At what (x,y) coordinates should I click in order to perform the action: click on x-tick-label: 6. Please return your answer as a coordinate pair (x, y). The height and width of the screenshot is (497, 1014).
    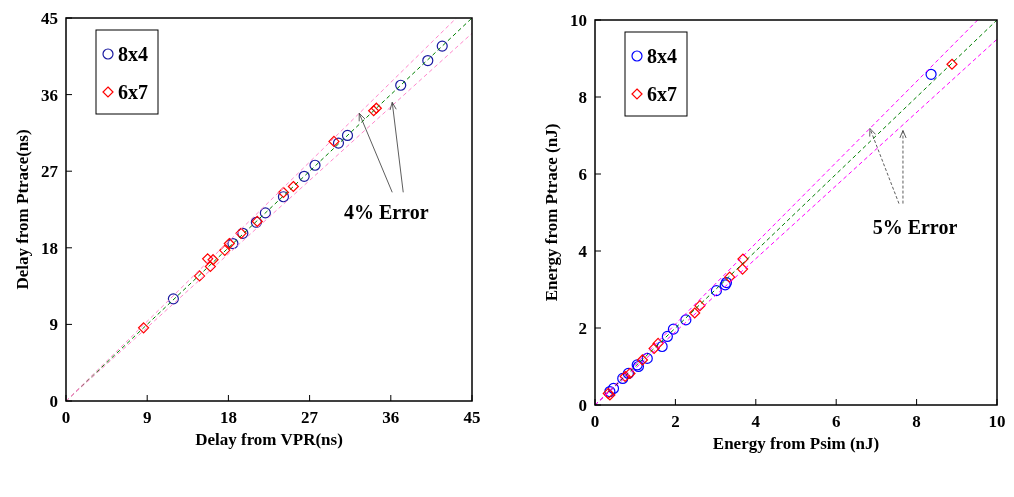
    Looking at the image, I should click on (836, 421).